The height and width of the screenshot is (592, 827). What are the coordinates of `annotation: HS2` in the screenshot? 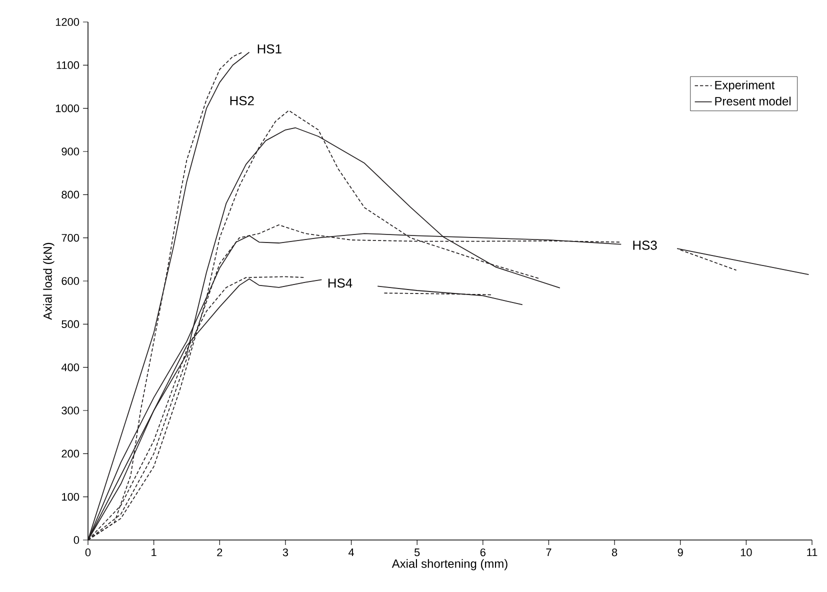 It's located at (242, 101).